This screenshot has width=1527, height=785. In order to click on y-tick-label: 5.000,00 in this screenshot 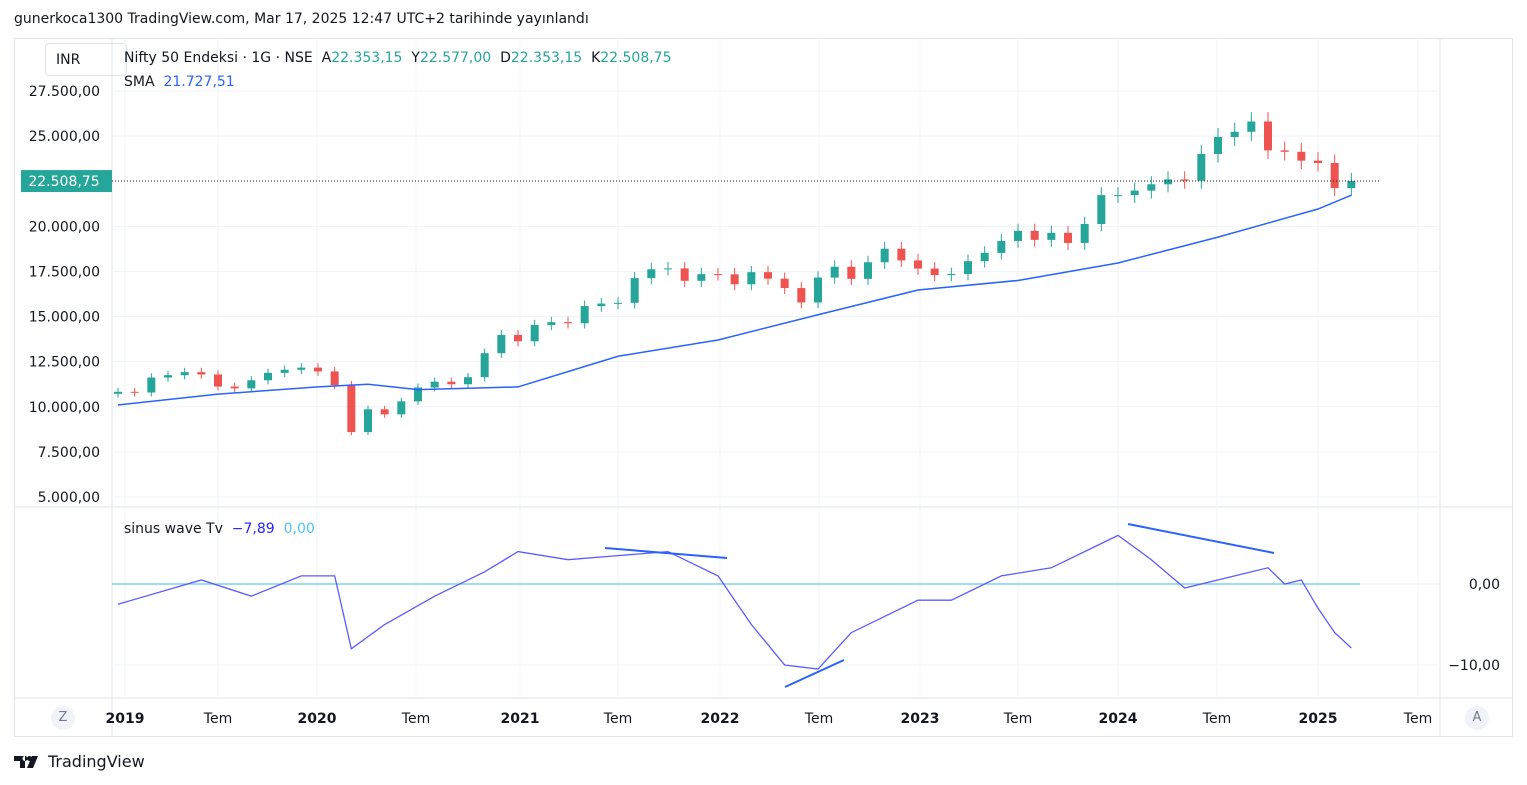, I will do `click(69, 498)`.